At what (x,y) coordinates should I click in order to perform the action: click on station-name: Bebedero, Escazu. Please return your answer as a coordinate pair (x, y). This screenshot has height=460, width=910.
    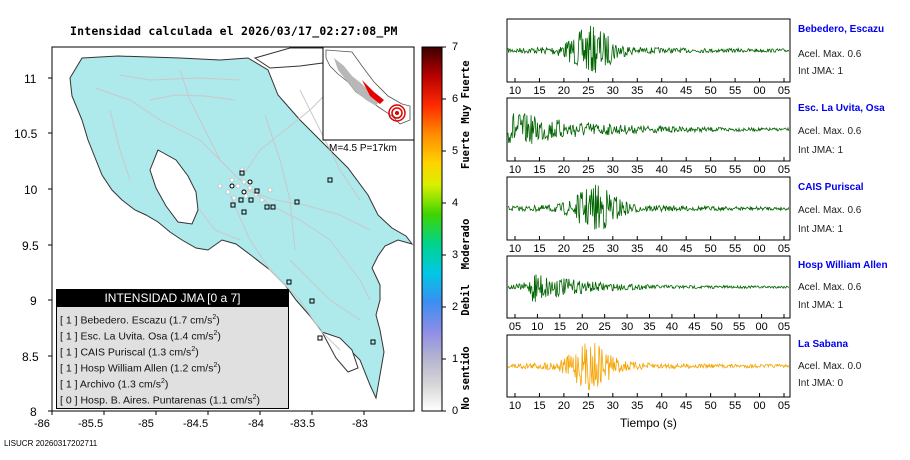
    Looking at the image, I should click on (841, 29).